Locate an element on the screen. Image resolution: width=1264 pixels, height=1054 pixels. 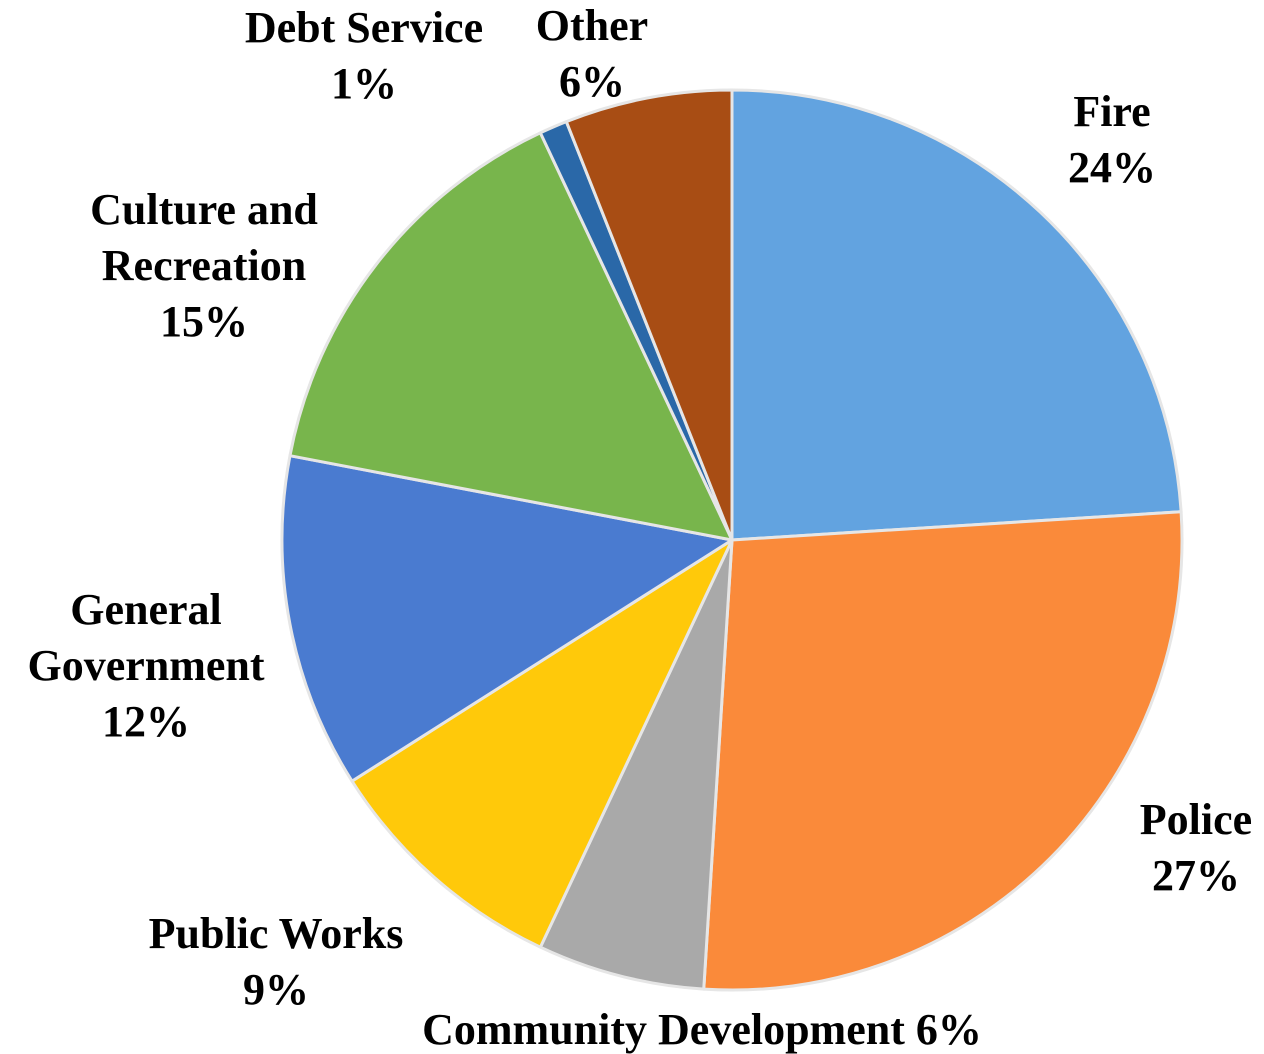
data-label-community-development: Community Development 6% is located at coordinates (702, 1029).